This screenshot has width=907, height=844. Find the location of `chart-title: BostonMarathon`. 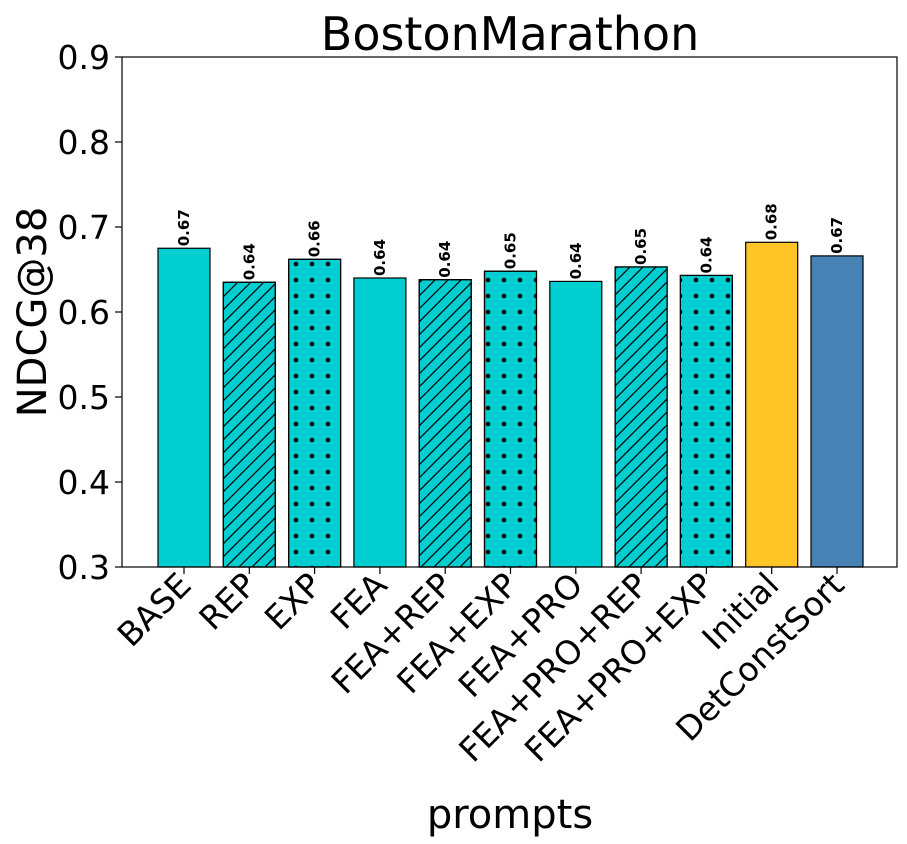

chart-title: BostonMarathon is located at coordinates (510, 34).